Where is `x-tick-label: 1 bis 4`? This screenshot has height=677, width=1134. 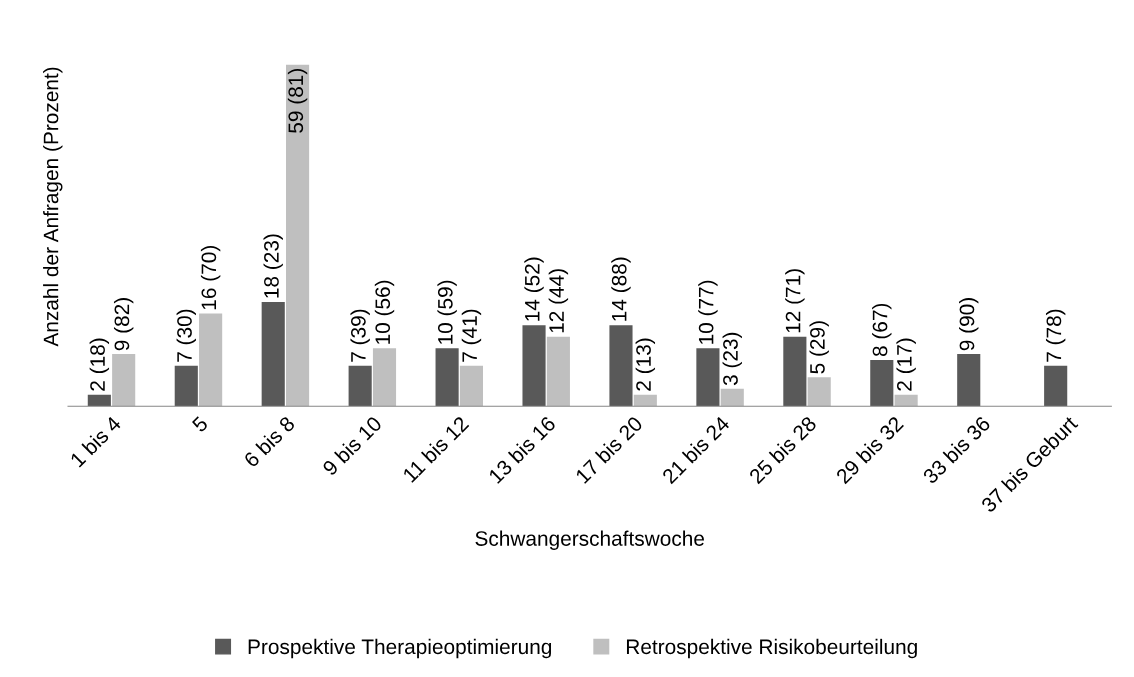 x-tick-label: 1 bis 4 is located at coordinates (95, 441).